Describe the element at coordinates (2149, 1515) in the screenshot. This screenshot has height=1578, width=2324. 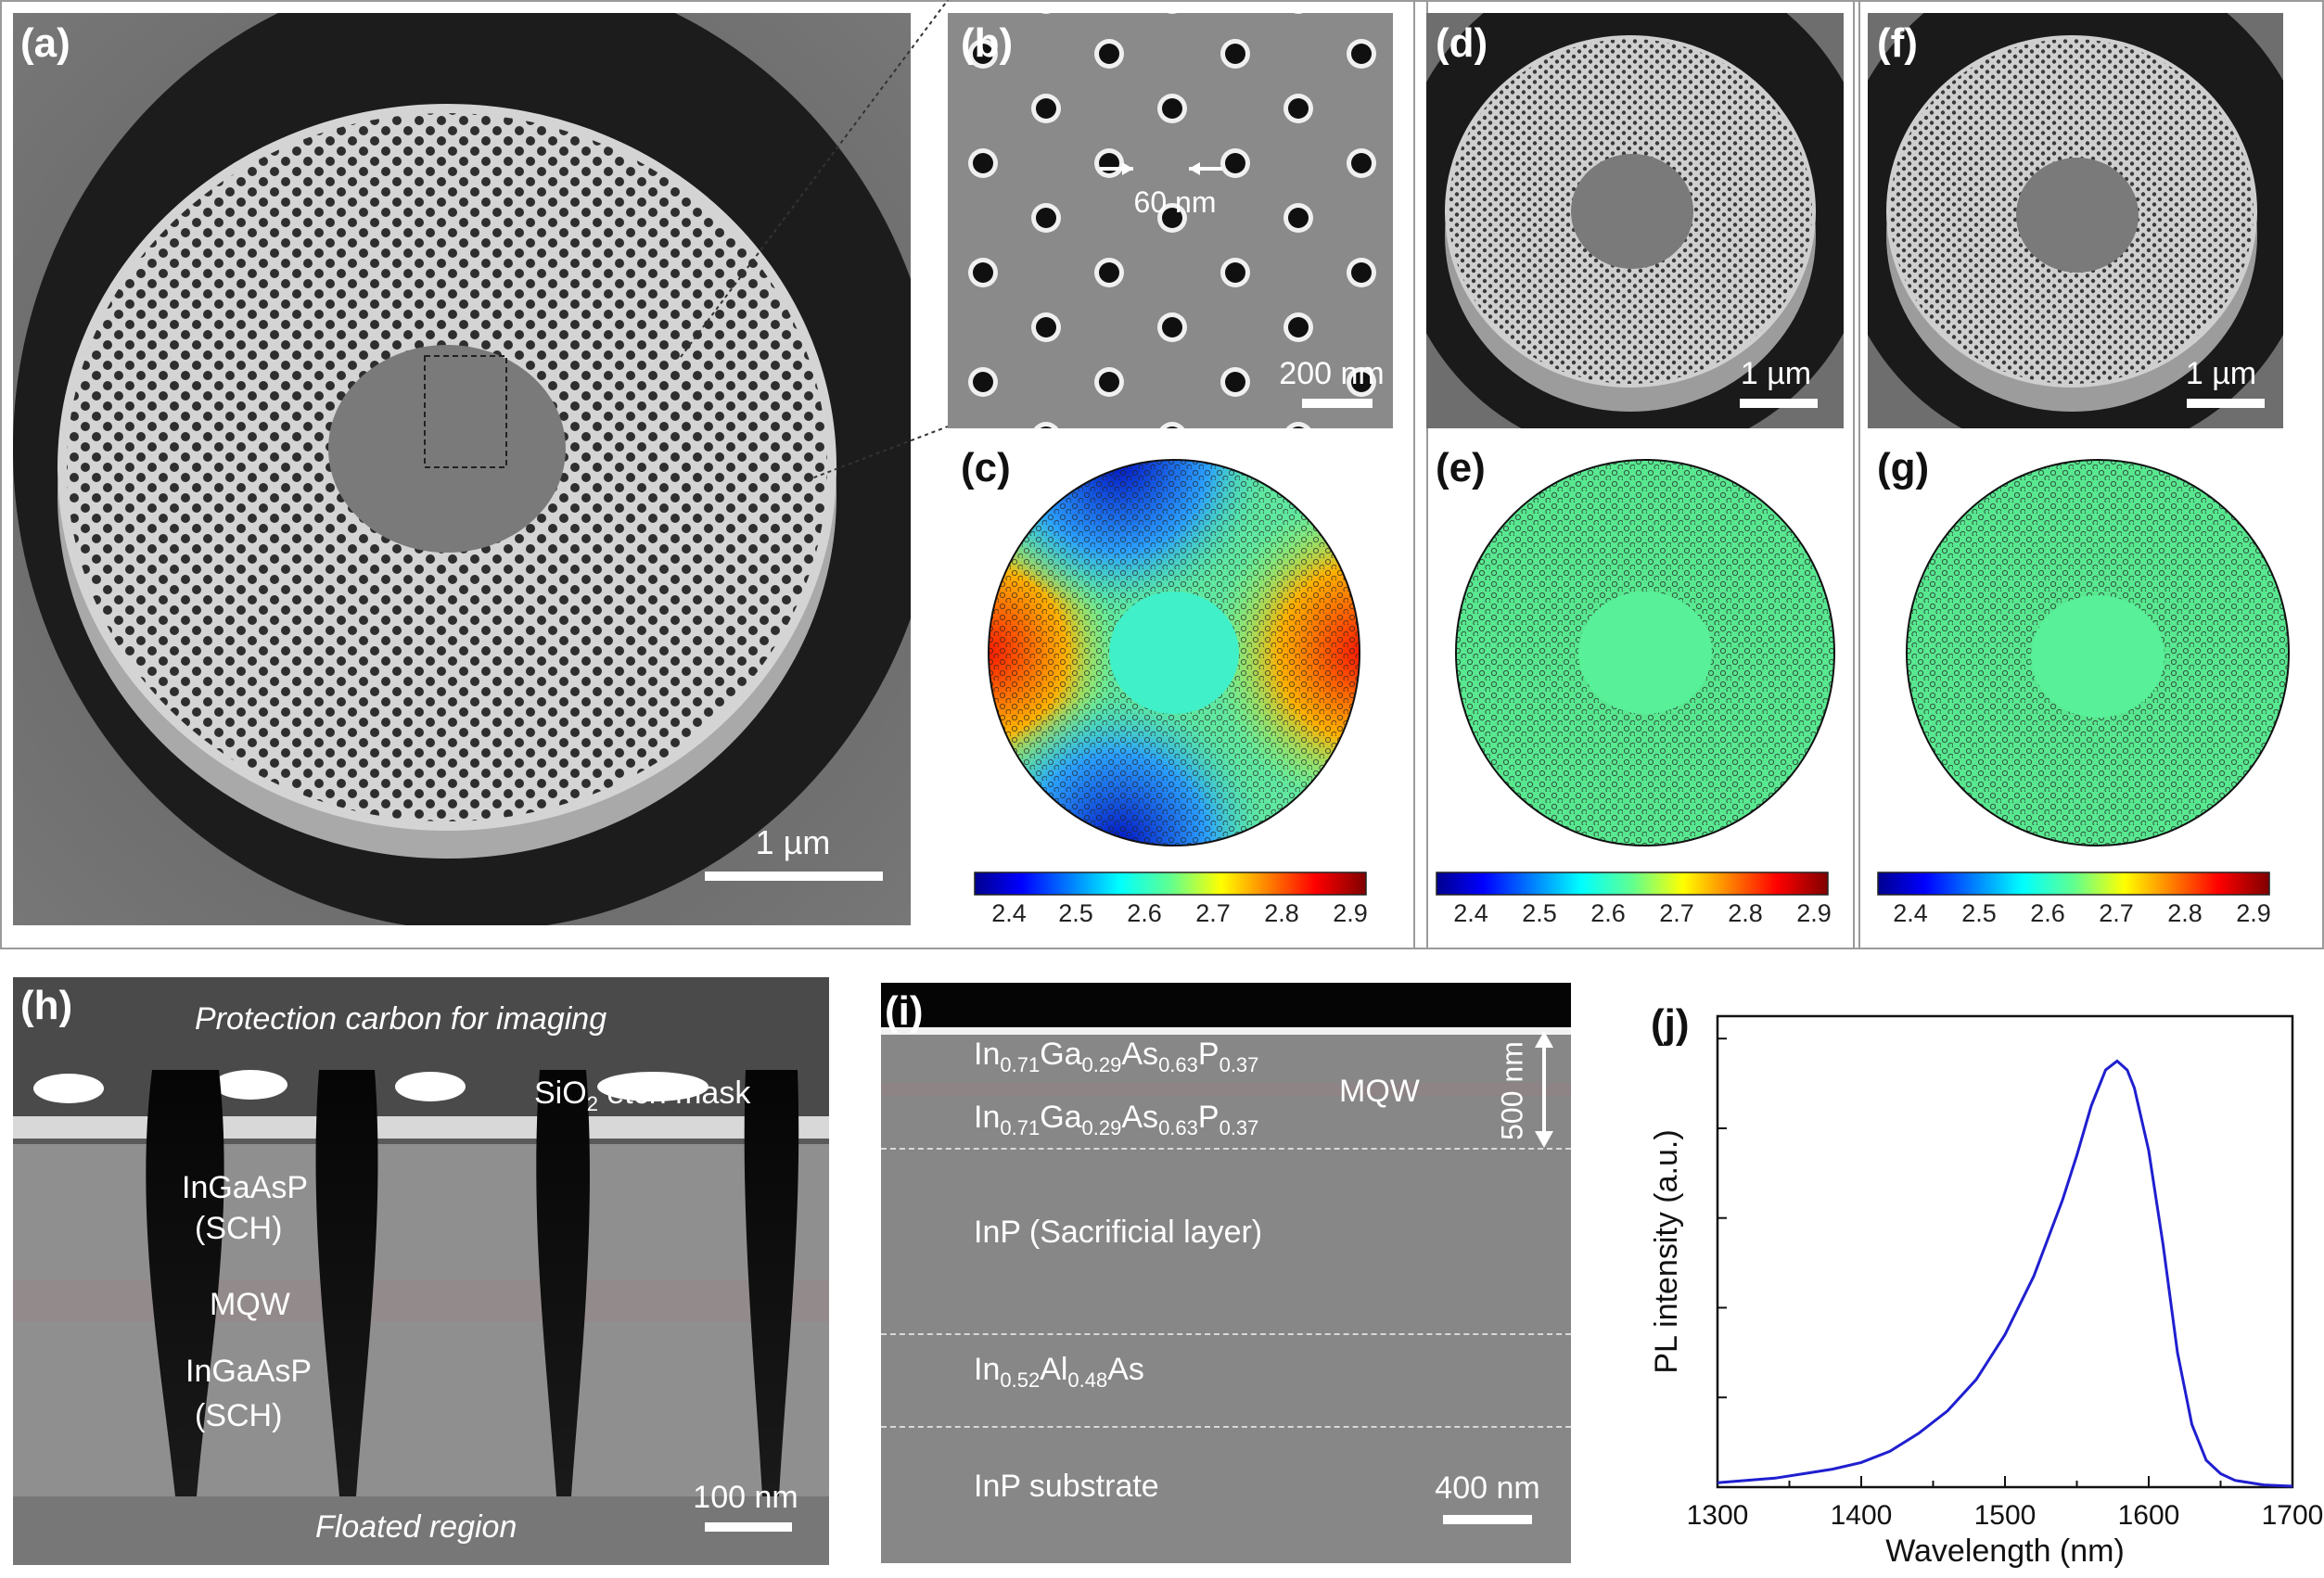
I see `x-tick-label: 1600` at that location.